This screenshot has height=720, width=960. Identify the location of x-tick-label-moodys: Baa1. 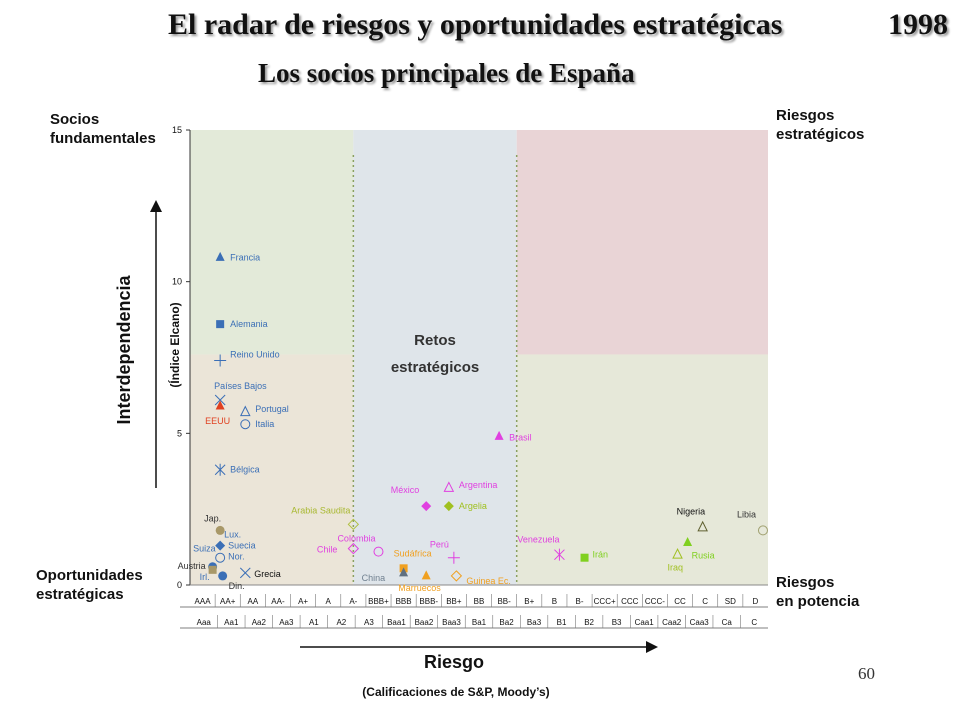
(396, 622).